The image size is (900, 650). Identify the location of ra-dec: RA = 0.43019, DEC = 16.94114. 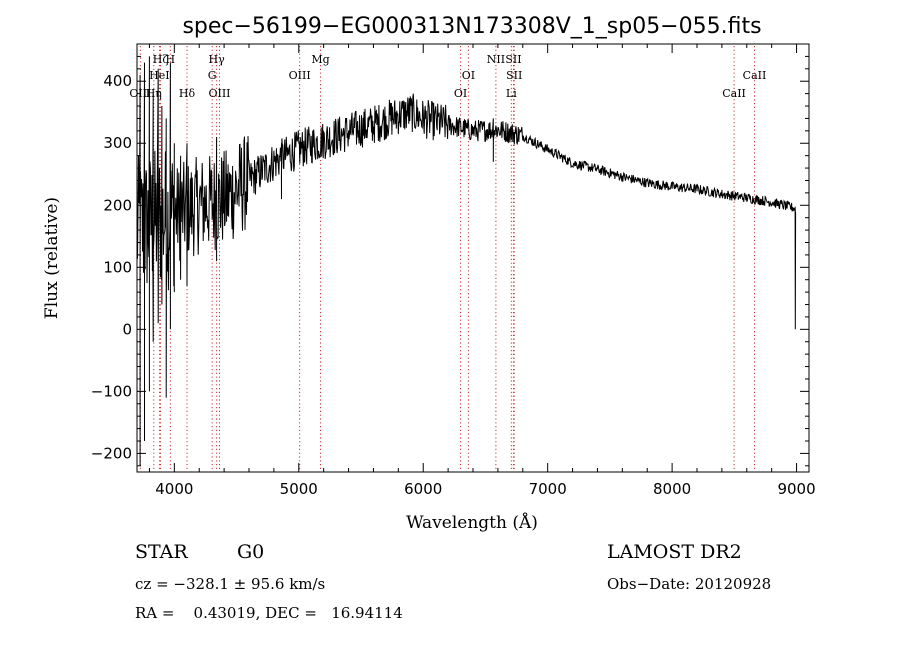
(269, 613).